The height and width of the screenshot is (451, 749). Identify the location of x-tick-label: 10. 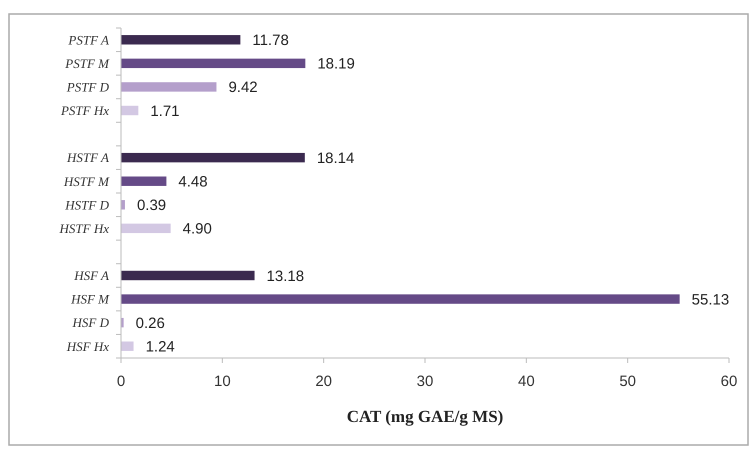
(222, 381).